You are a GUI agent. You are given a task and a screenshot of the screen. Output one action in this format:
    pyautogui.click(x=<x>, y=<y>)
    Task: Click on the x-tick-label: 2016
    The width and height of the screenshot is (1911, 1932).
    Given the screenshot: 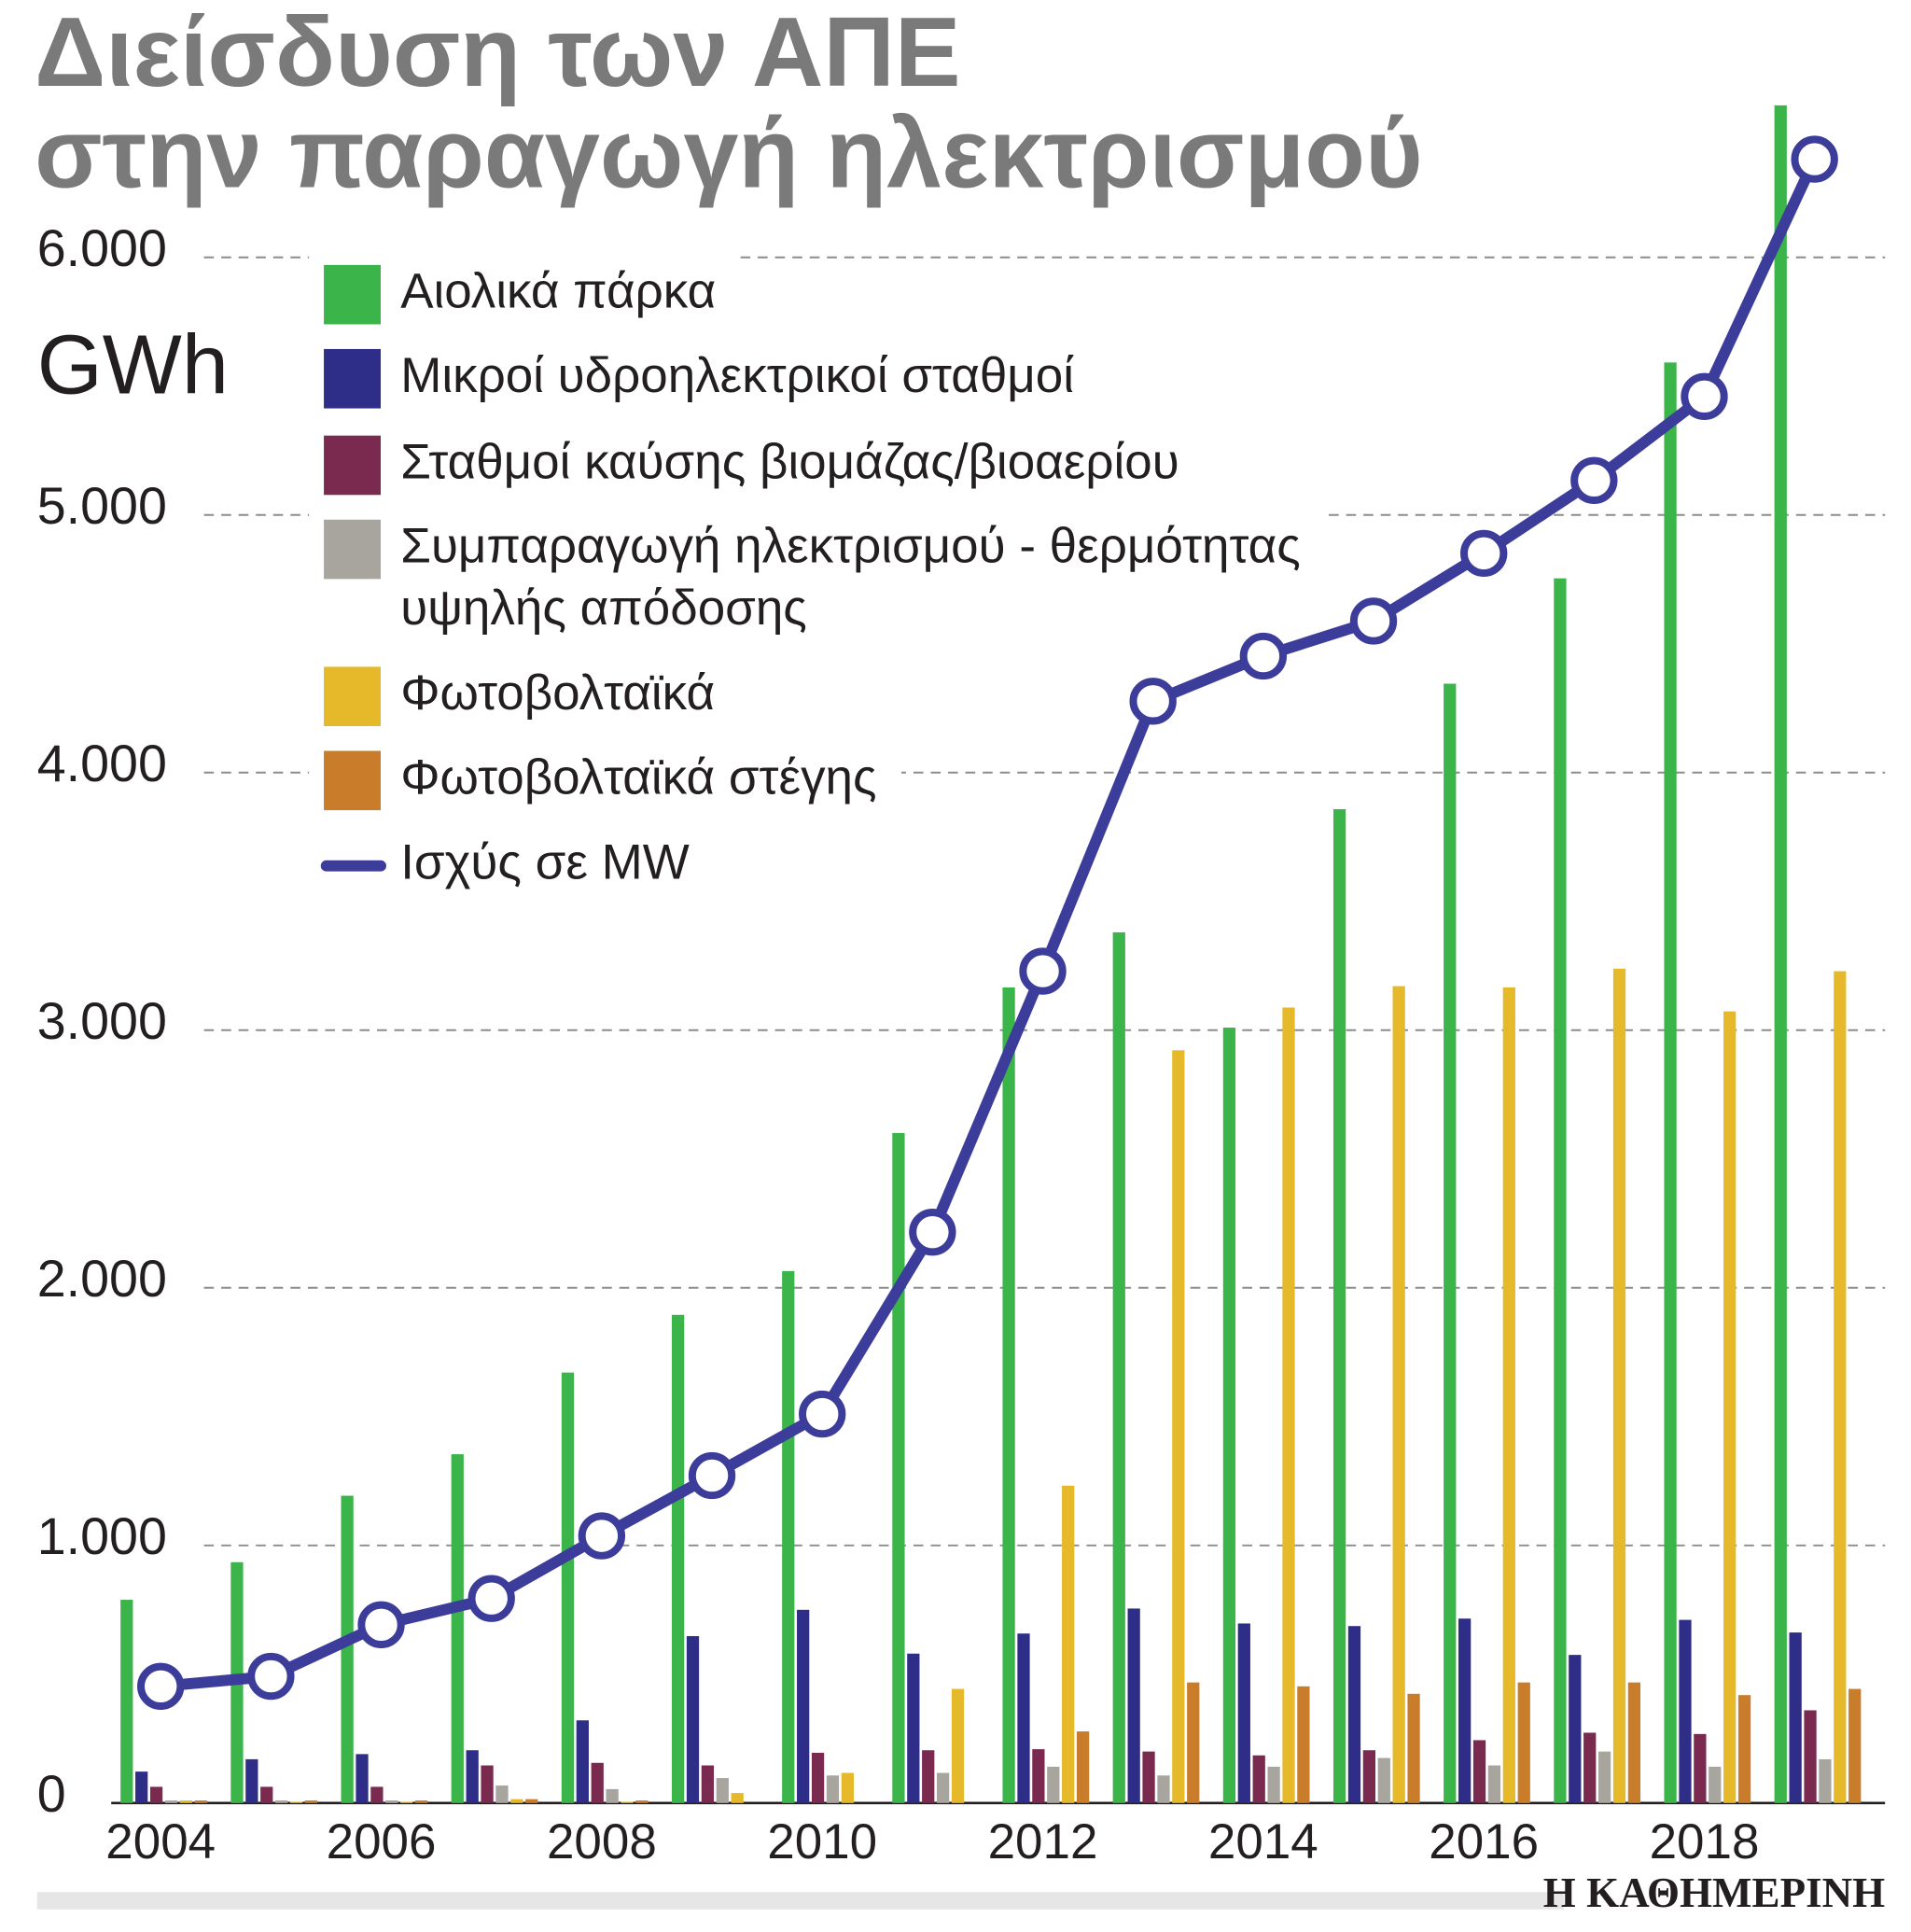 What is the action you would take?
    pyautogui.click(x=1484, y=1841)
    